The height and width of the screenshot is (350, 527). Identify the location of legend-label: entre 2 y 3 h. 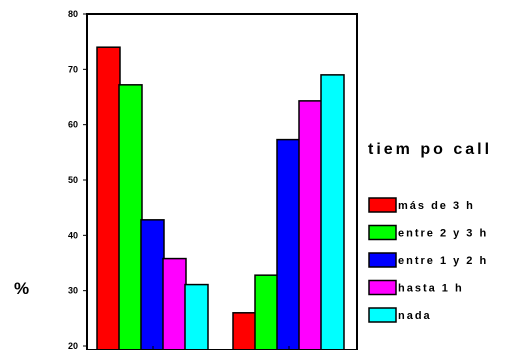
(443, 234).